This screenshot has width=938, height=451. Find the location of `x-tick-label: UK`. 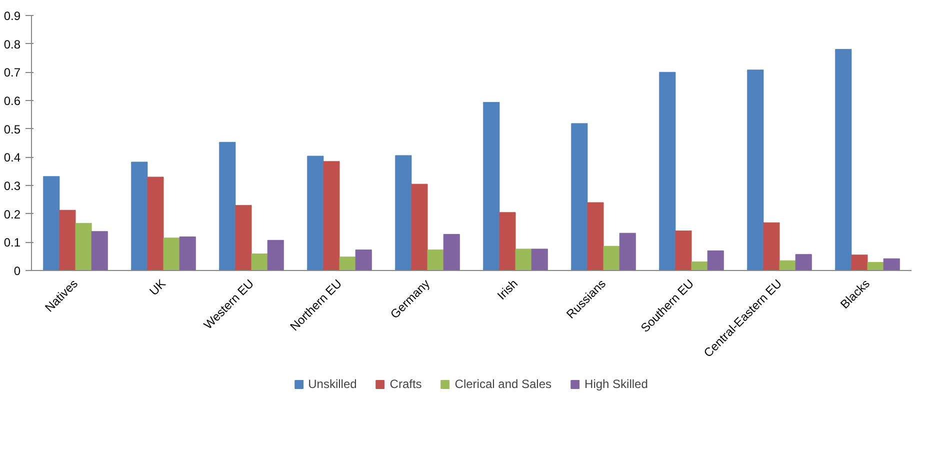

x-tick-label: UK is located at coordinates (157, 287).